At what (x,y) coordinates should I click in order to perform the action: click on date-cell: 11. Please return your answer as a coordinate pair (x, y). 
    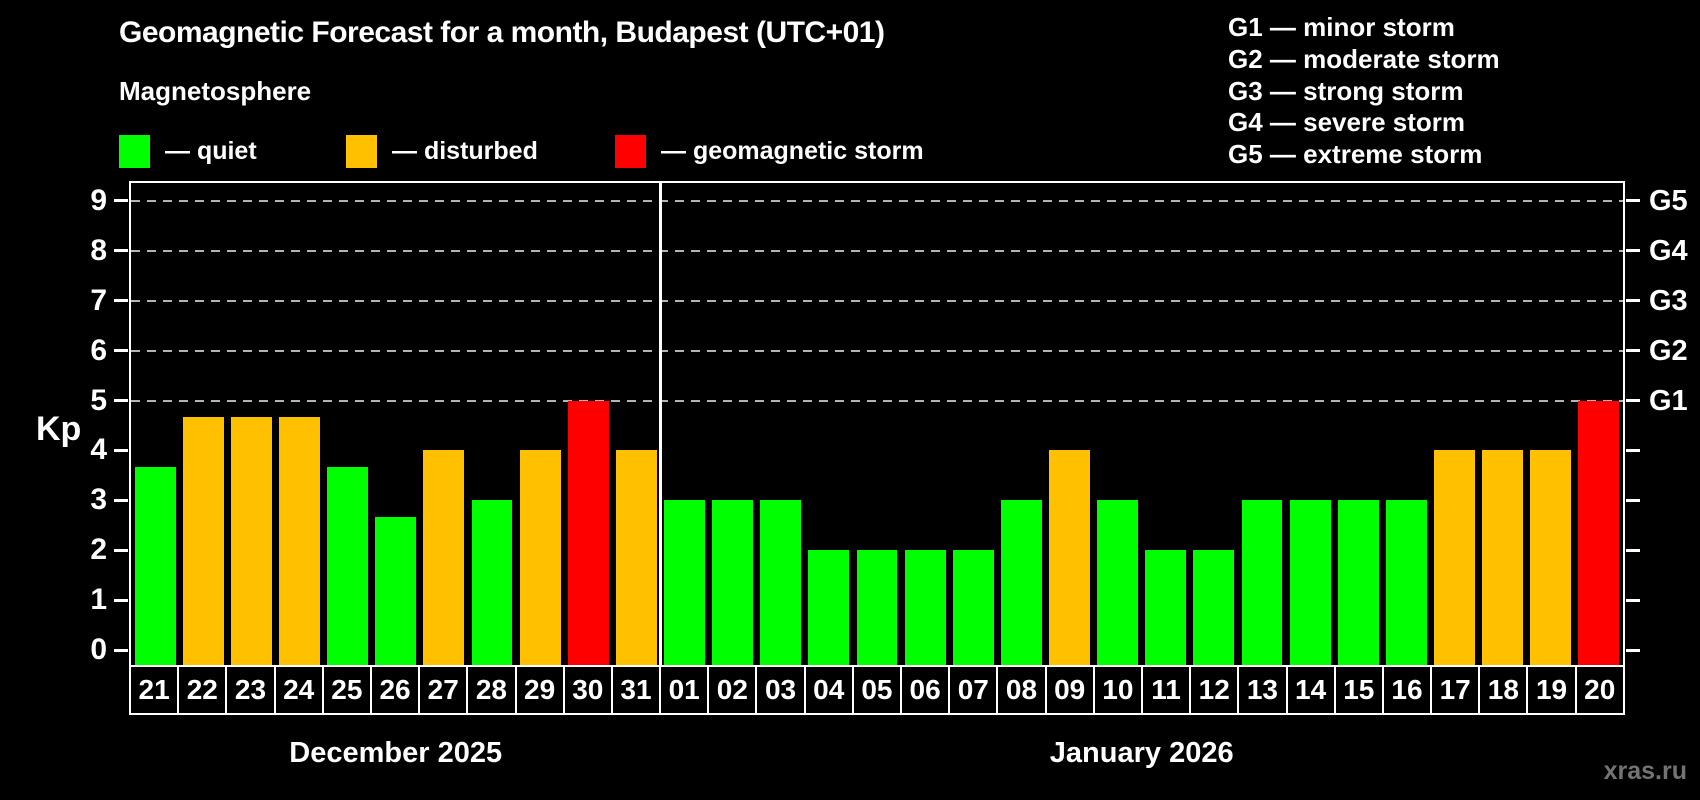
    Looking at the image, I should click on (1167, 690).